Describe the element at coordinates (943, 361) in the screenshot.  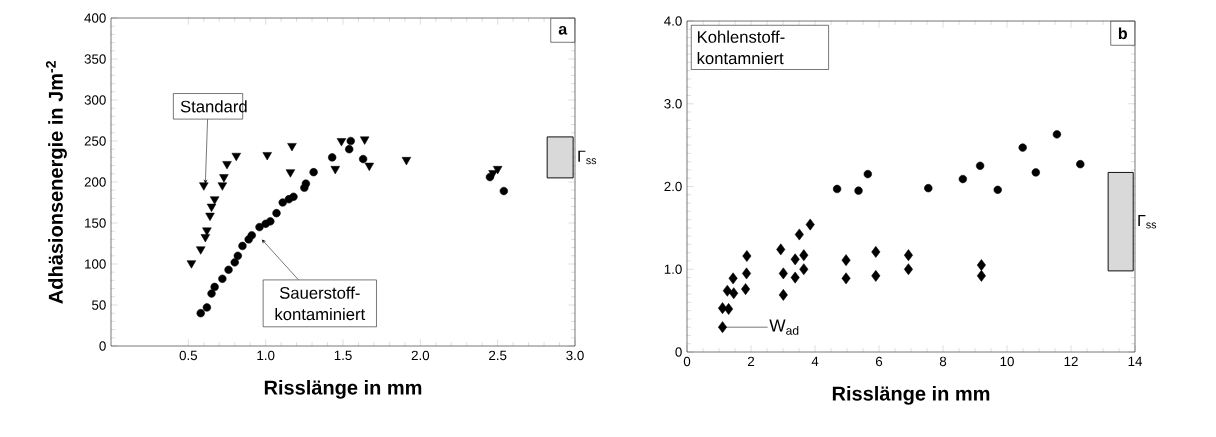
I see `x-tick-label: 8` at that location.